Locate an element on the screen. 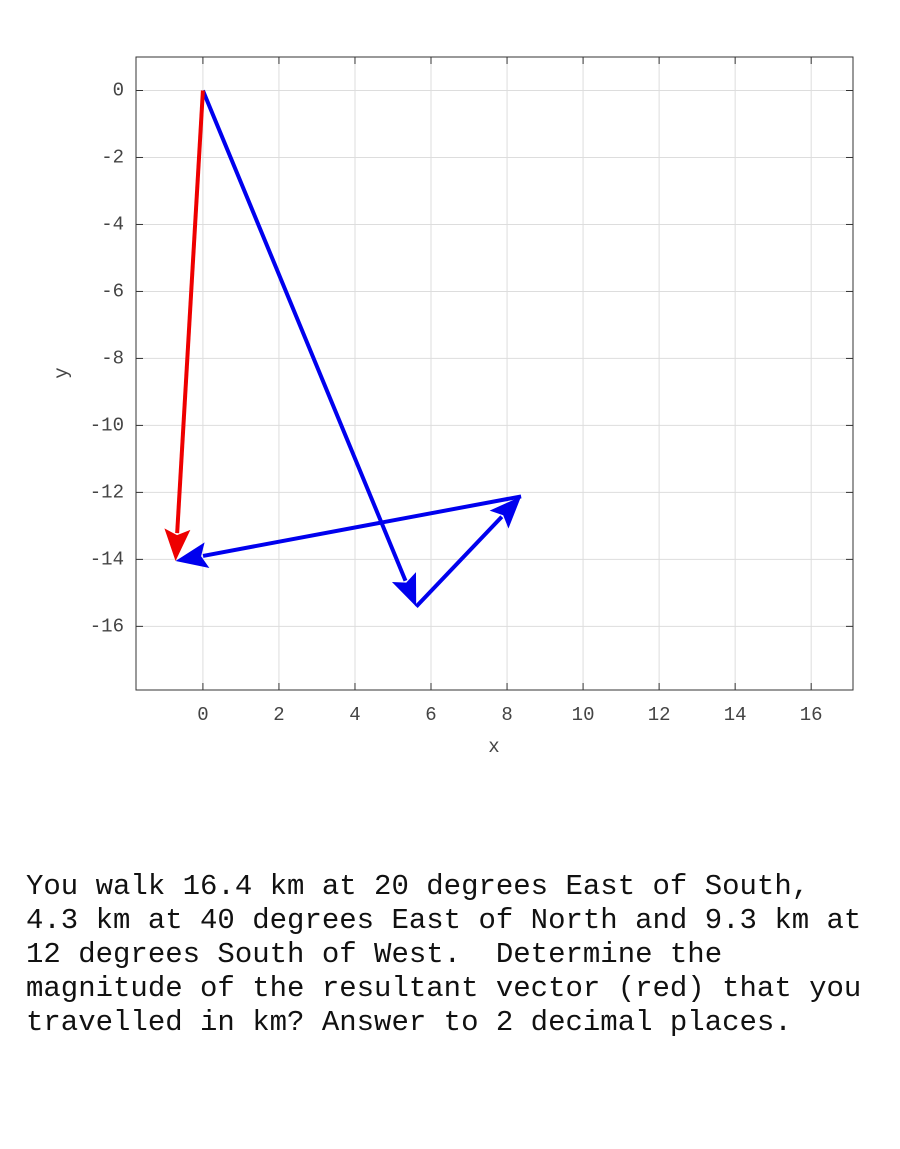 The height and width of the screenshot is (1149, 900). y-tick-label: -8 is located at coordinates (112, 358).